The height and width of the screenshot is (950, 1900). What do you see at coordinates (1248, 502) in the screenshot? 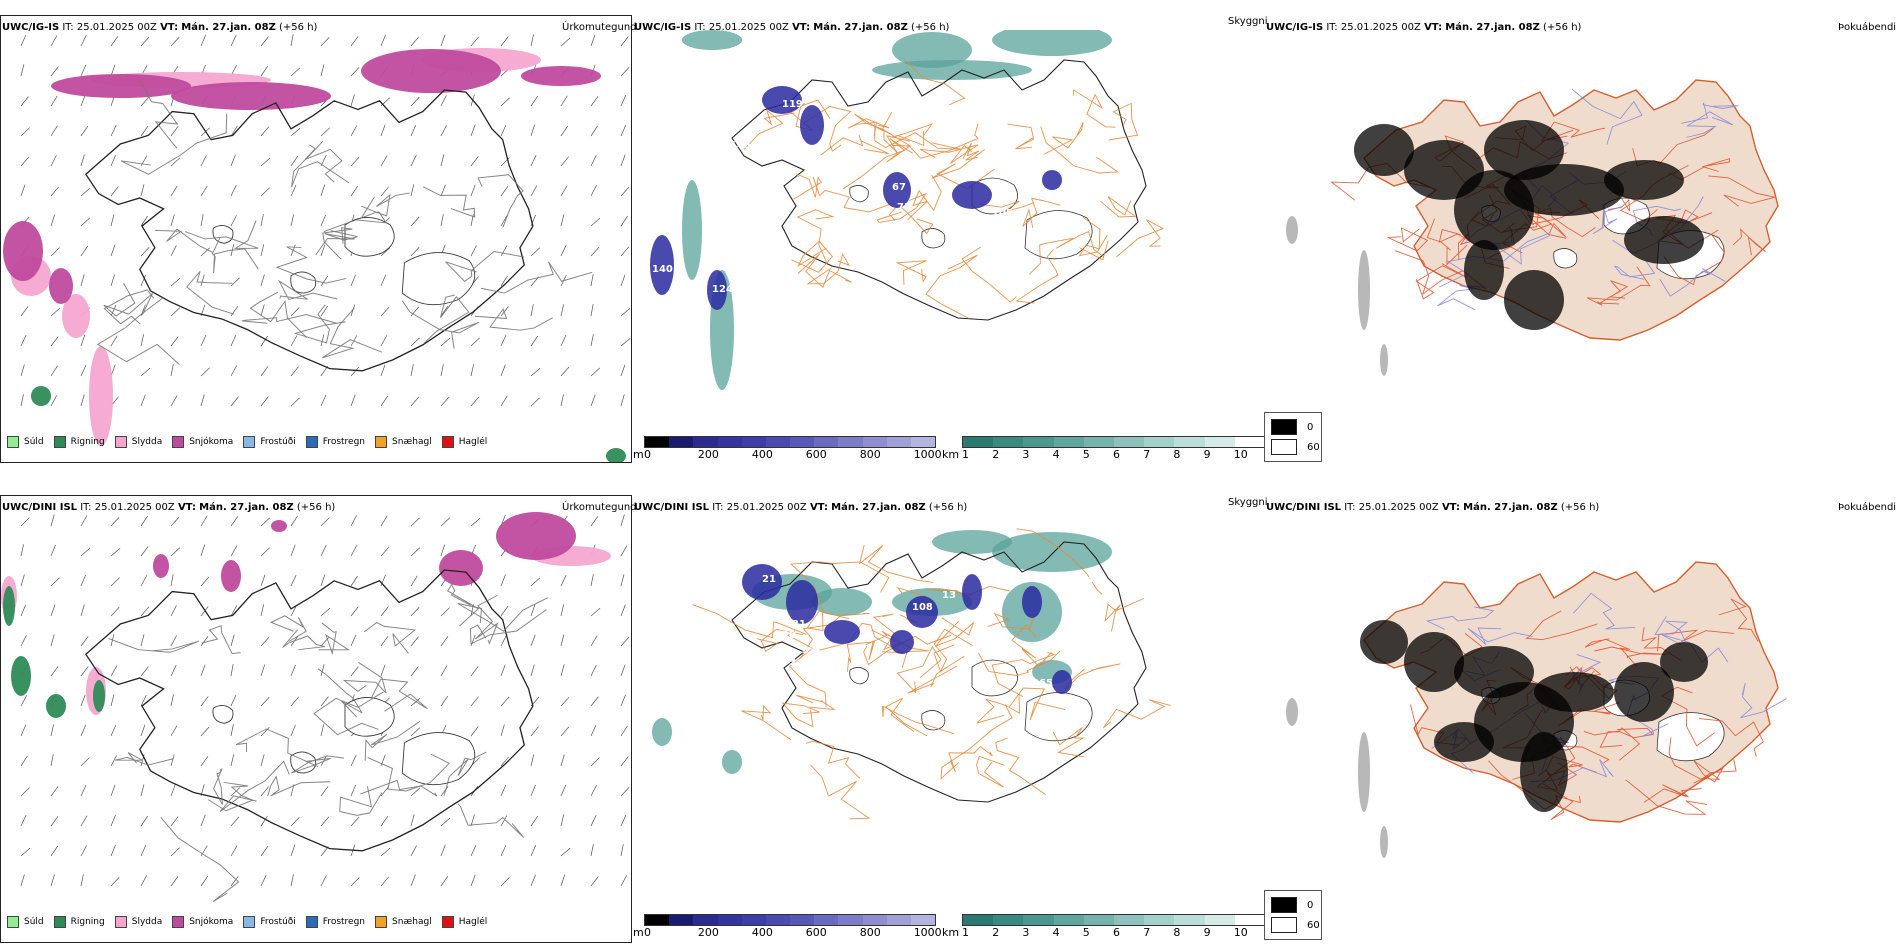
I see `visibility-title-bottom: Skyggni` at bounding box center [1248, 502].